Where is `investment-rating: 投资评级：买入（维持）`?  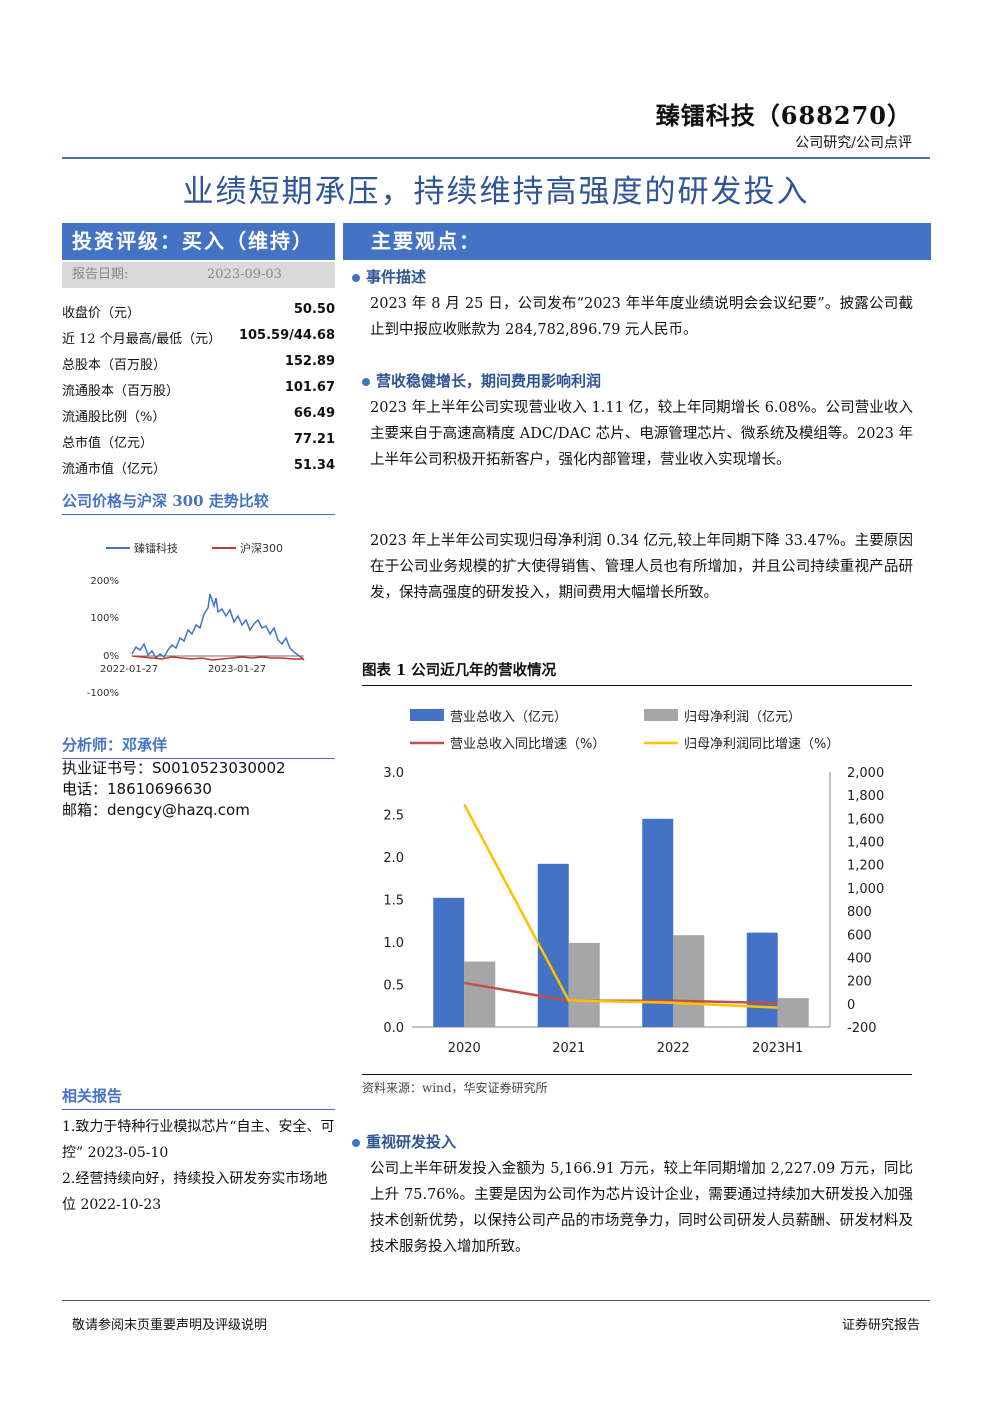
investment-rating: 投资评级：买入（维持） is located at coordinates (198, 241).